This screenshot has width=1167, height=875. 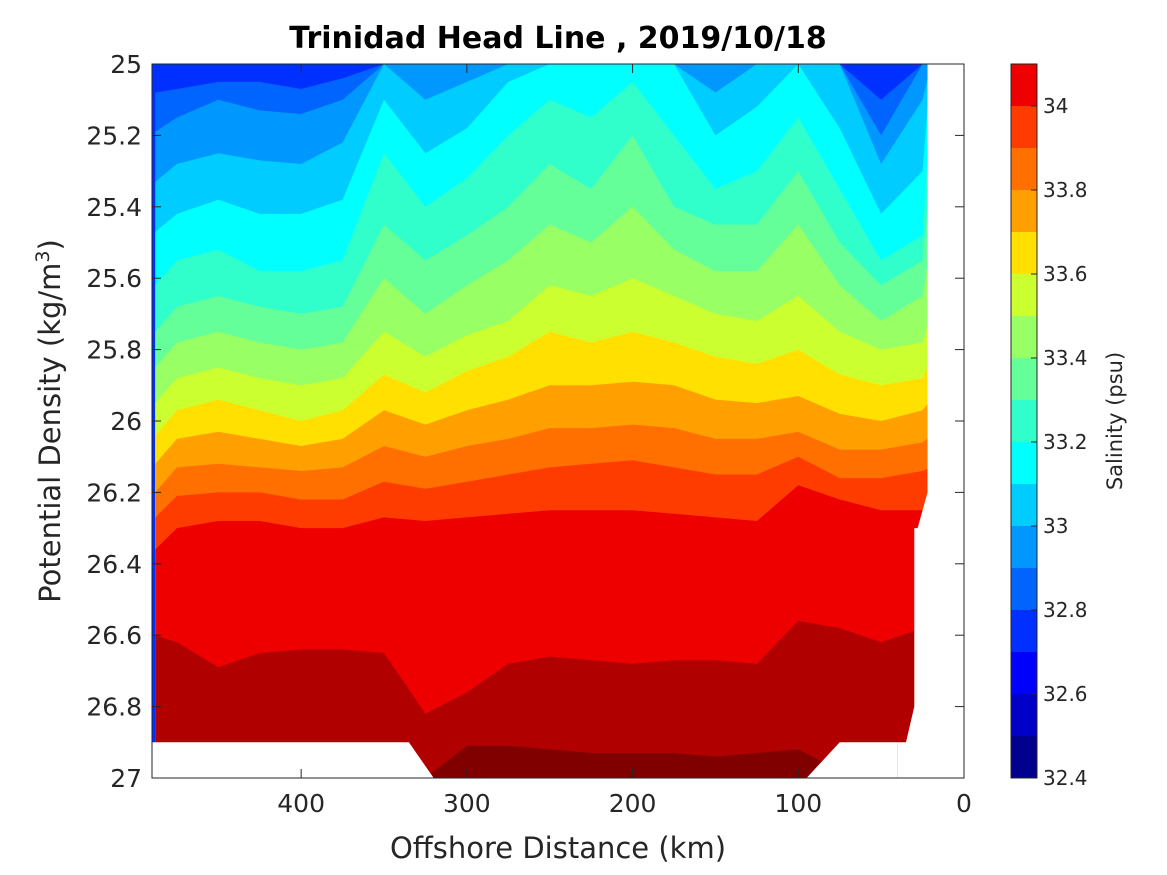 What do you see at coordinates (557, 38) in the screenshot?
I see `chart-title: Trinidad Head Line , 2019/10/18` at bounding box center [557, 38].